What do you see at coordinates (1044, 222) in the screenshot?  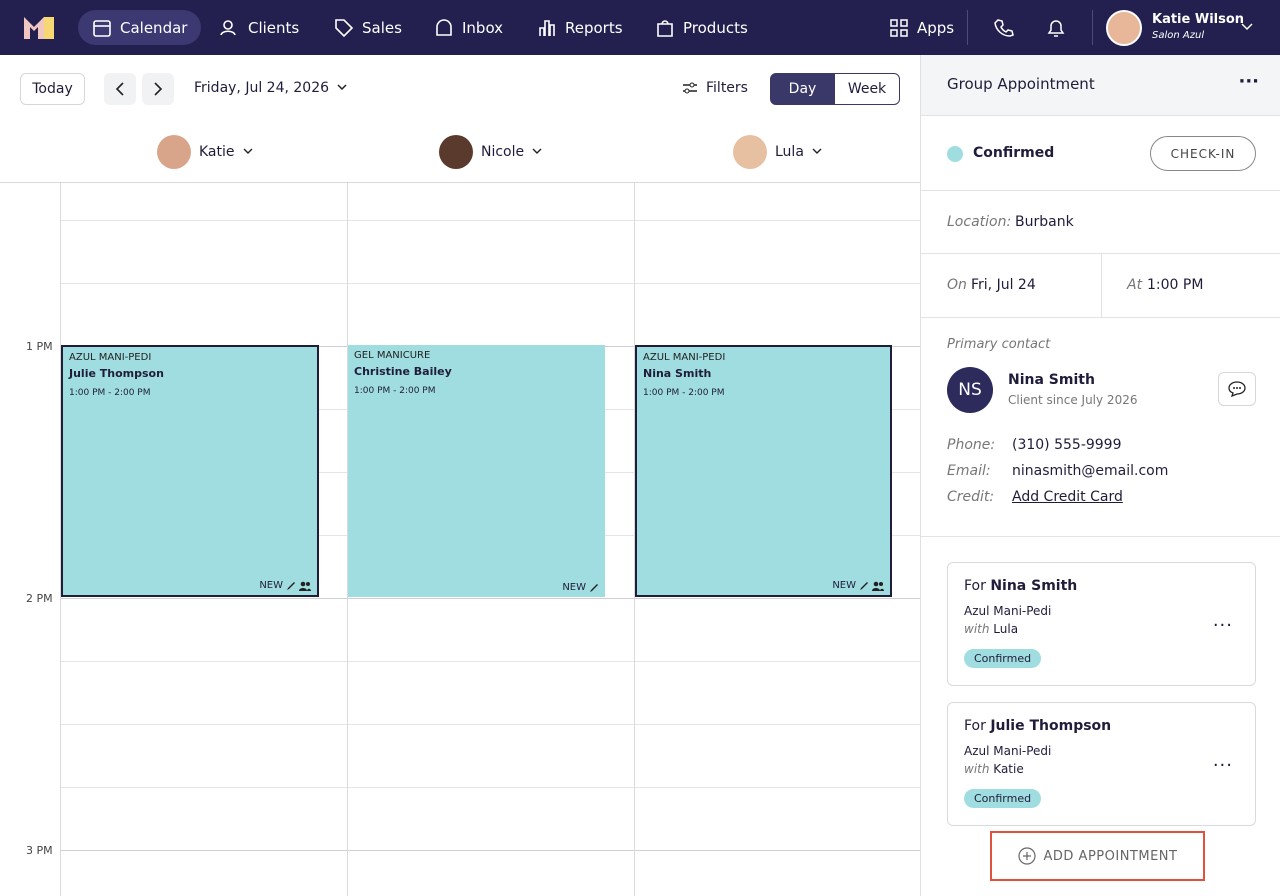 I see `location-value: Burbank` at bounding box center [1044, 222].